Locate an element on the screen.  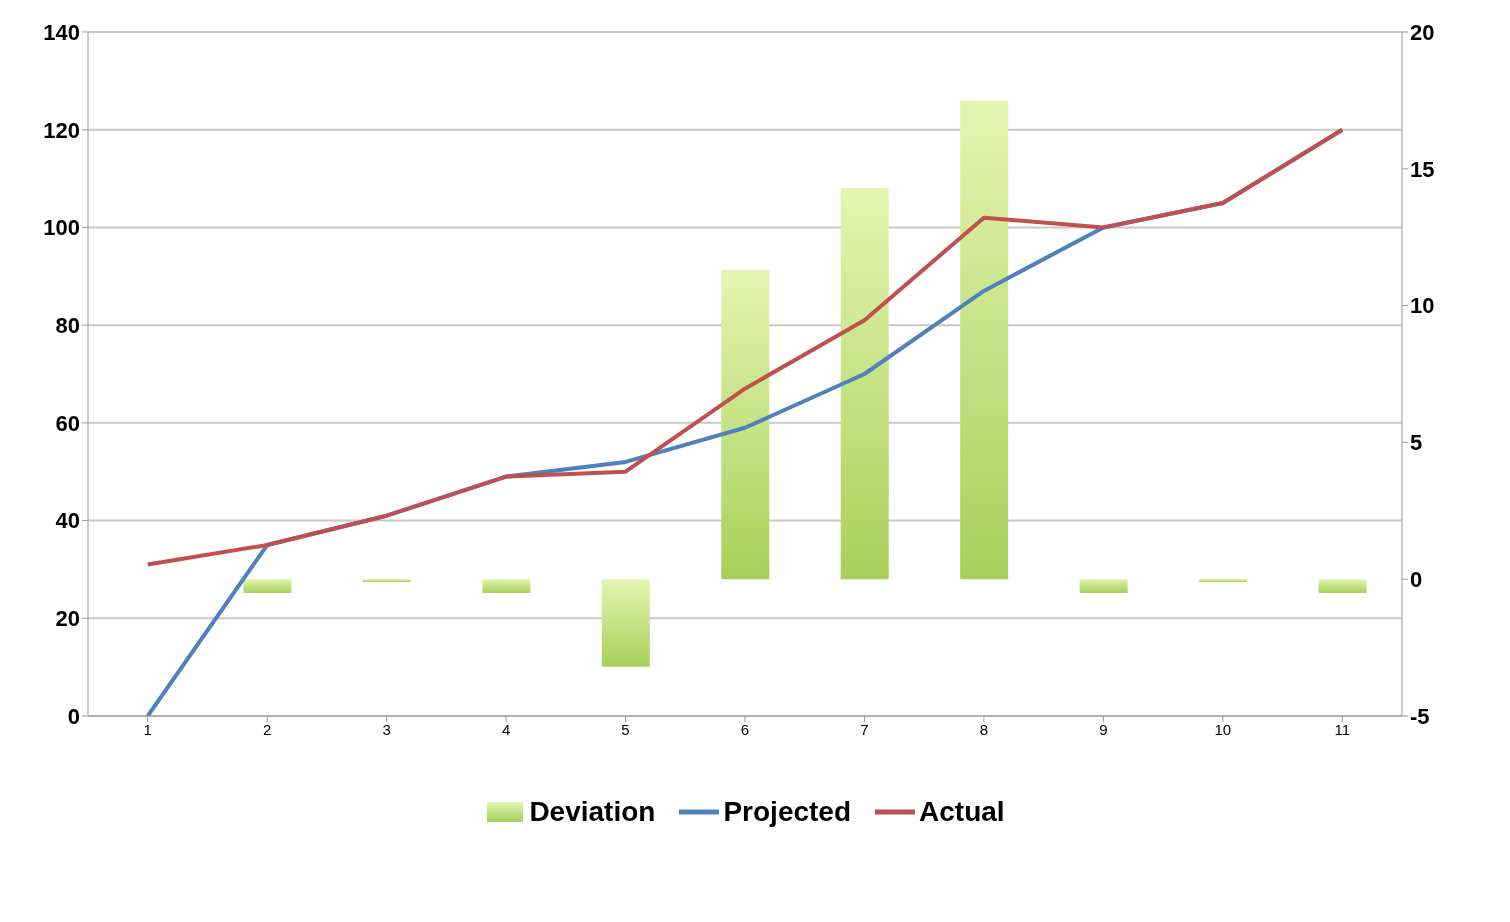
x-tick-label: 1 is located at coordinates (147, 729).